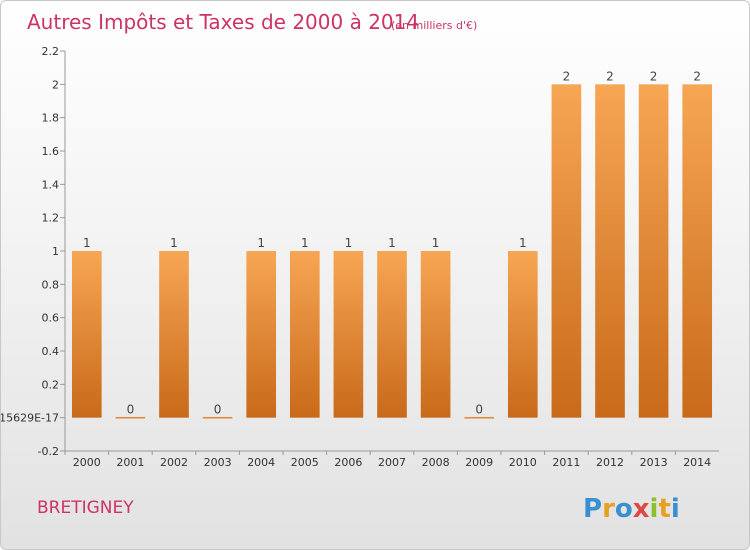 The width and height of the screenshot is (750, 550). Describe the element at coordinates (174, 243) in the screenshot. I see `value-label-2002: 1` at that location.